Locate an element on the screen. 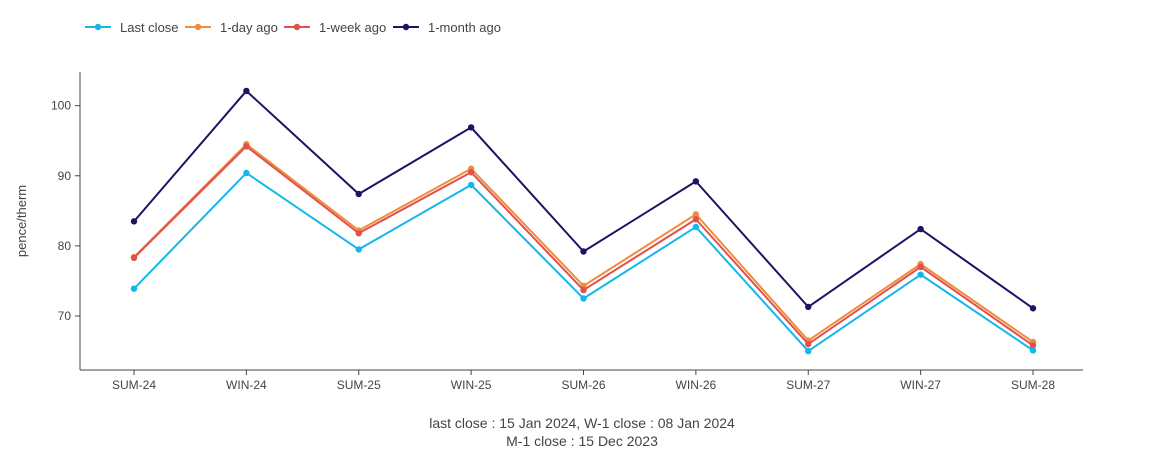 The height and width of the screenshot is (455, 1163). legend-label: 1-week ago is located at coordinates (352, 27).